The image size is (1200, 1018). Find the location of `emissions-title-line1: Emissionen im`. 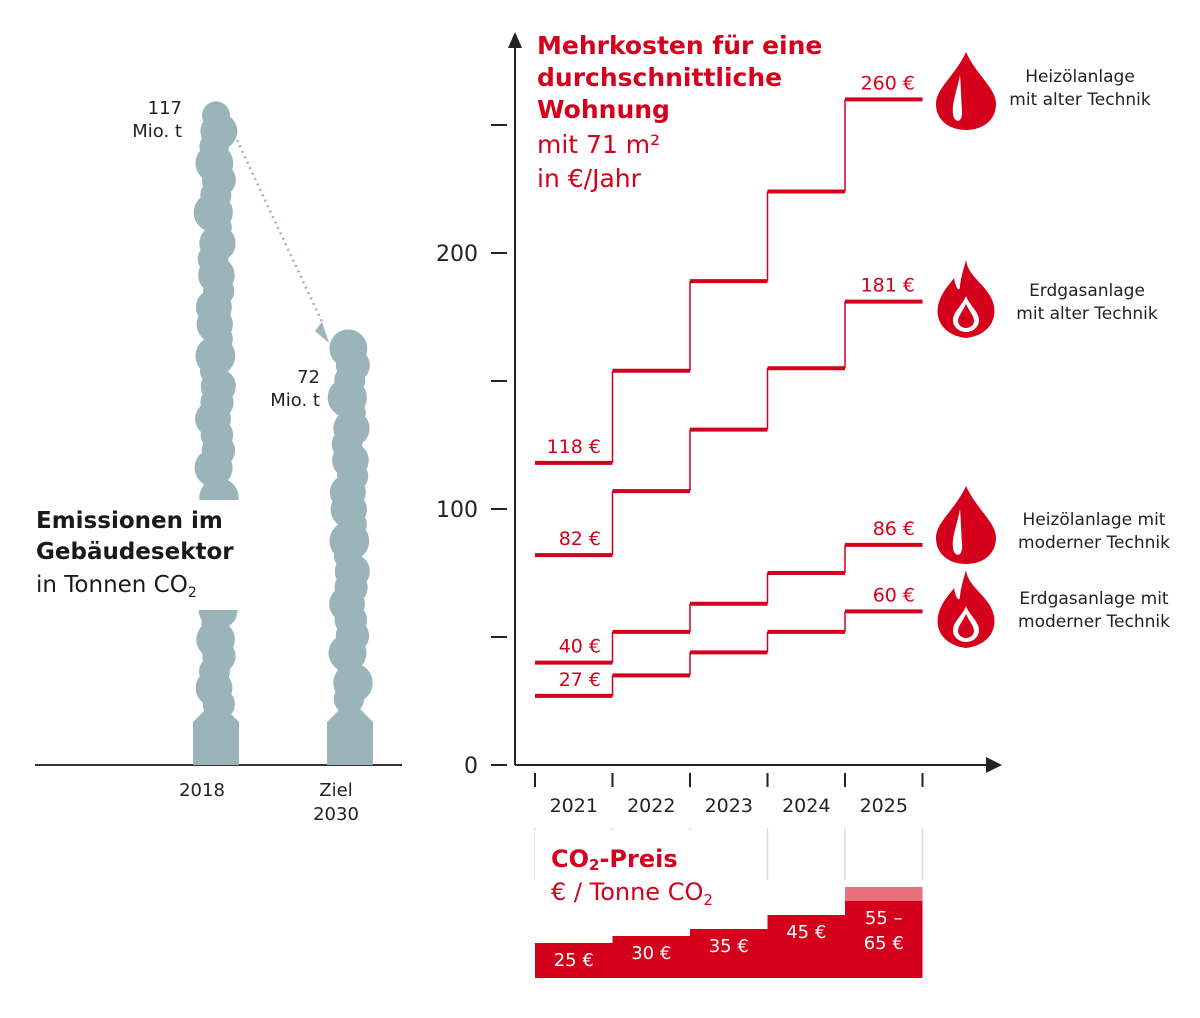

emissions-title-line1: Emissionen im is located at coordinates (129, 521).